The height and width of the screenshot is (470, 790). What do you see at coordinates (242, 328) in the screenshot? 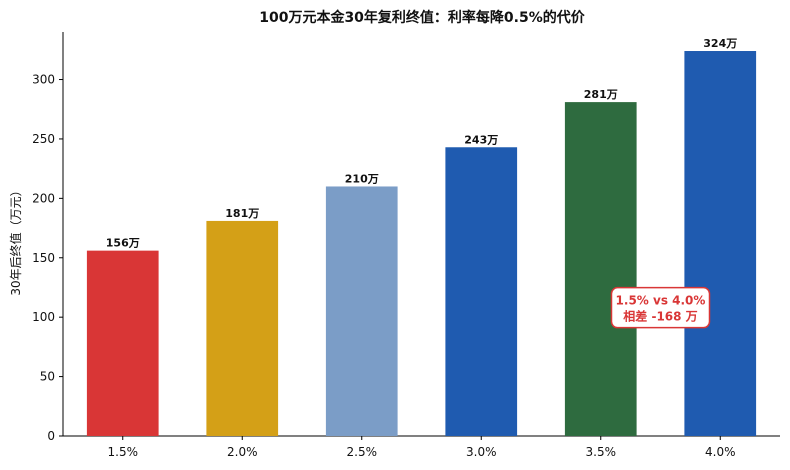
I see `bar-2.0%` at bounding box center [242, 328].